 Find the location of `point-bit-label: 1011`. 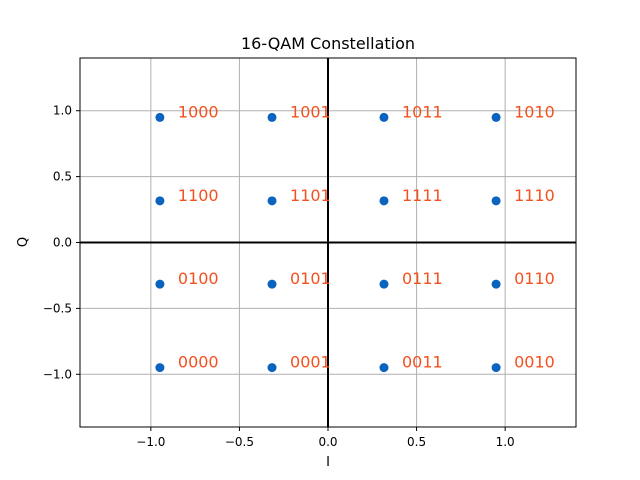

point-bit-label: 1011 is located at coordinates (422, 111).